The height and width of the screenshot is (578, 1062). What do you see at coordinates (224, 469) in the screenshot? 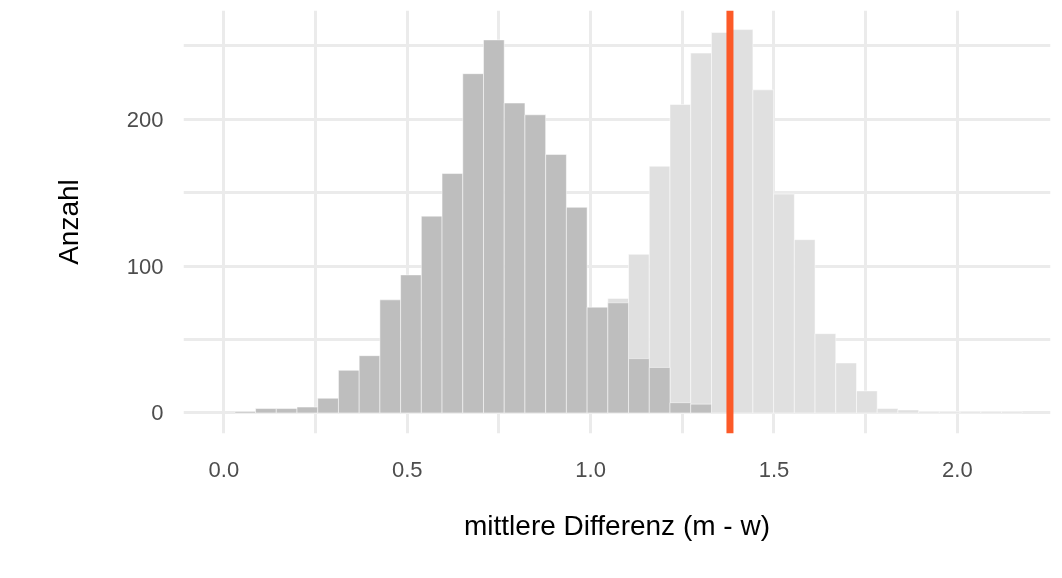
I see `x-tick-label: 0.0` at bounding box center [224, 469].